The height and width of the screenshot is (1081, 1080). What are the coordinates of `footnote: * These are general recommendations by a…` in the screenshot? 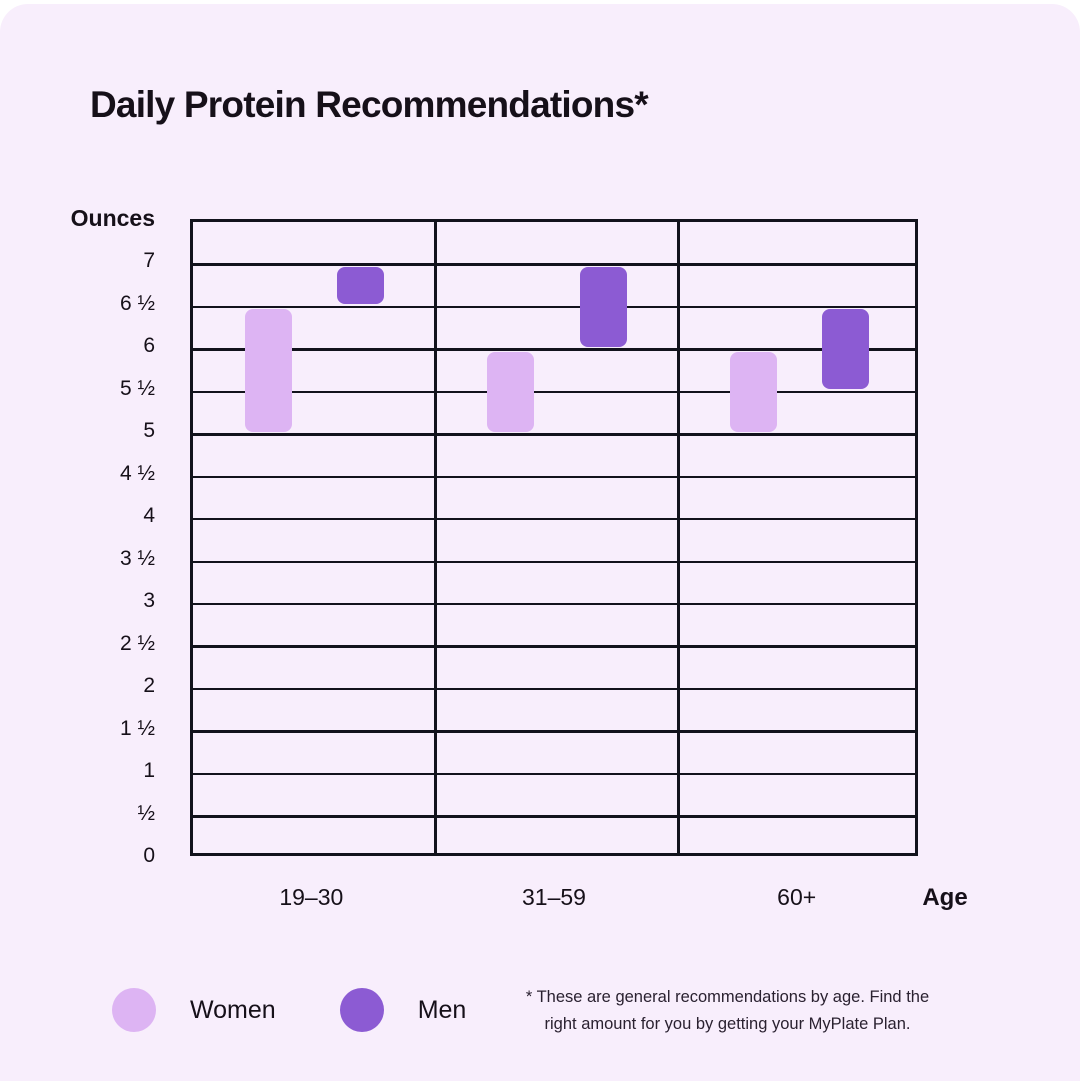 It's located at (727, 1011).